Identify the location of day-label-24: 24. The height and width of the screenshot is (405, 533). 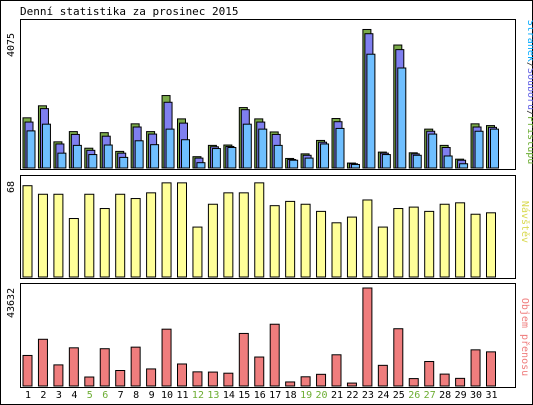
(383, 395).